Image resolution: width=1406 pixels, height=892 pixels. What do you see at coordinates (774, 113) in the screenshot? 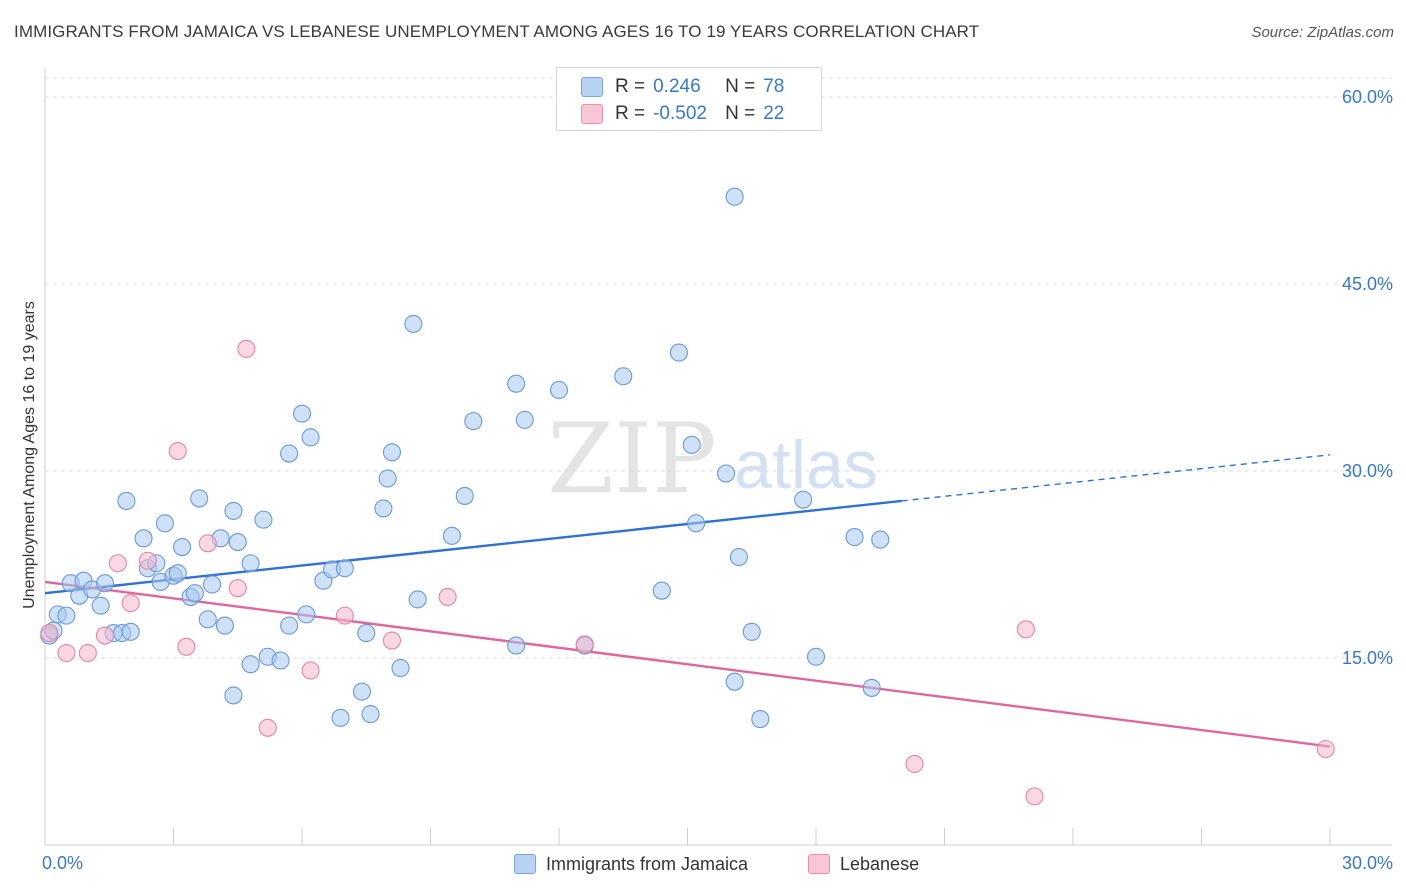
I see `legend-n-value: 22` at bounding box center [774, 113].